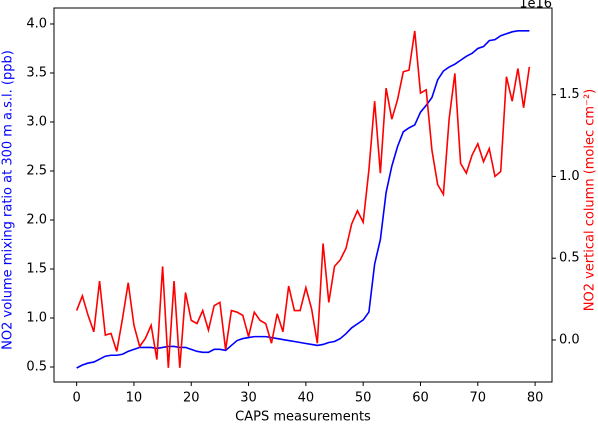 The height and width of the screenshot is (424, 598). I want to click on y2-tick-label: 1.0, so click(569, 176).